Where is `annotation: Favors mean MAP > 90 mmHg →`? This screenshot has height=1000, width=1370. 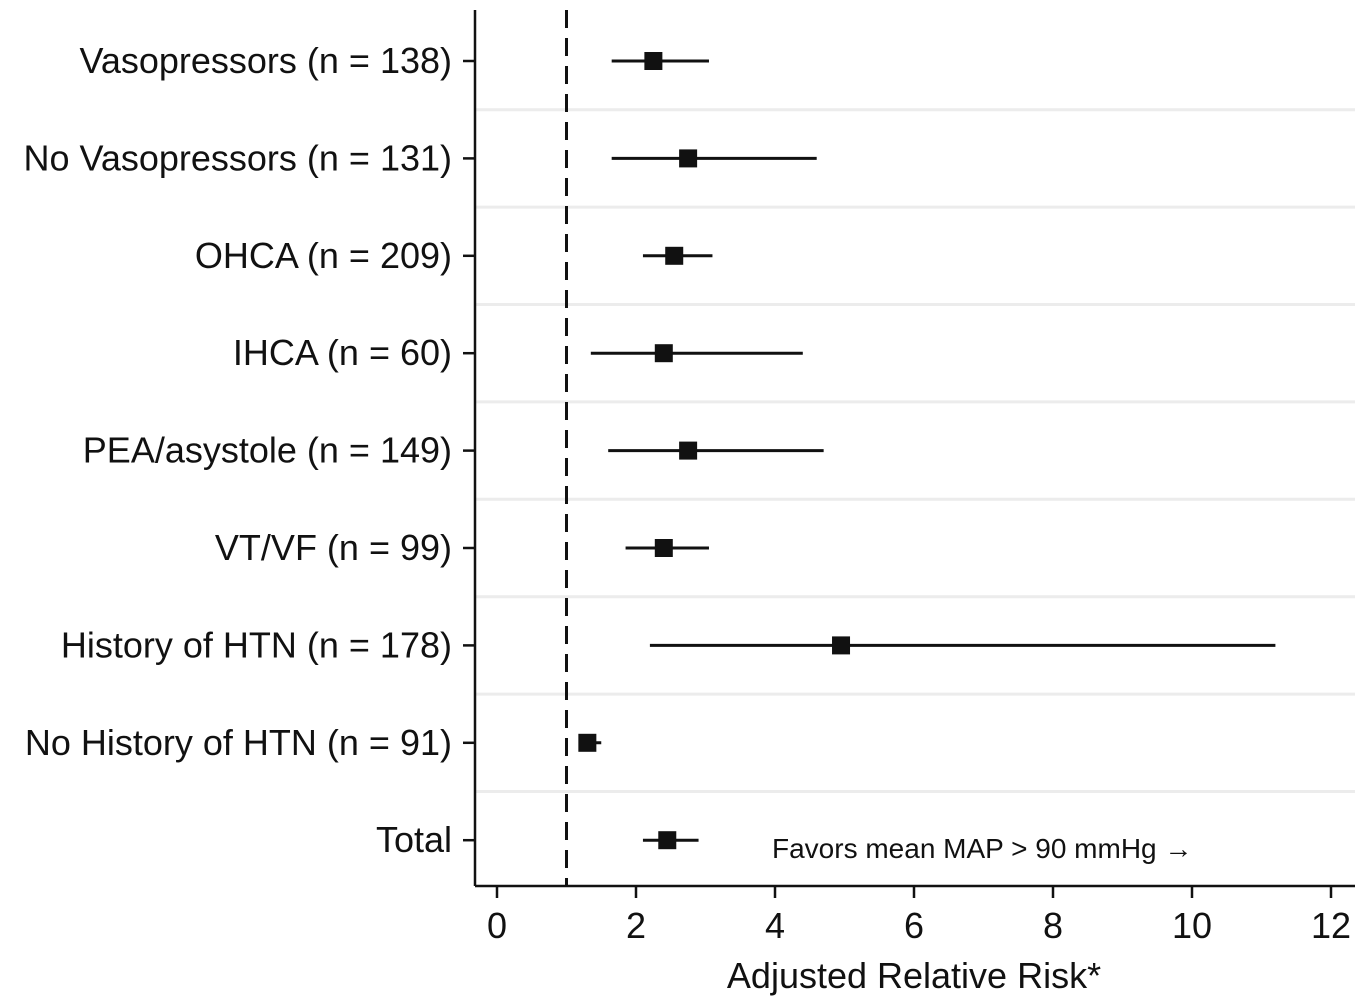
annotation: Favors mean MAP > 90 mmHg → is located at coordinates (982, 848).